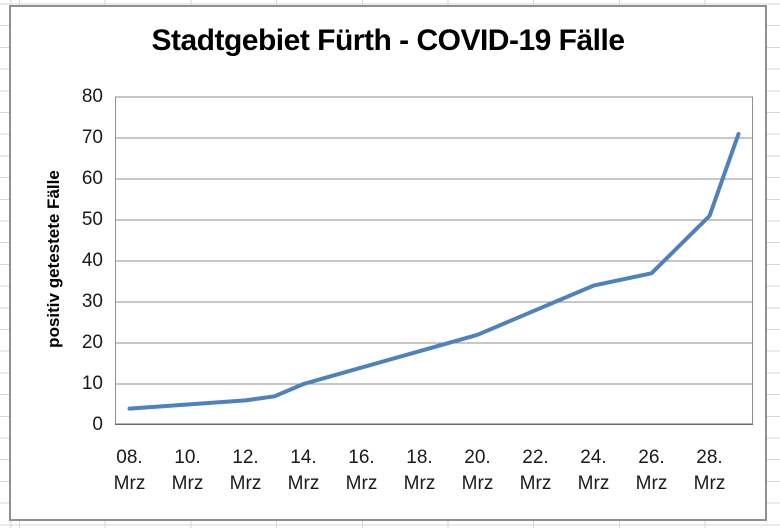 This screenshot has width=780, height=528. What do you see at coordinates (593, 470) in the screenshot?
I see `x-tick-label: 24. Mrz` at bounding box center [593, 470].